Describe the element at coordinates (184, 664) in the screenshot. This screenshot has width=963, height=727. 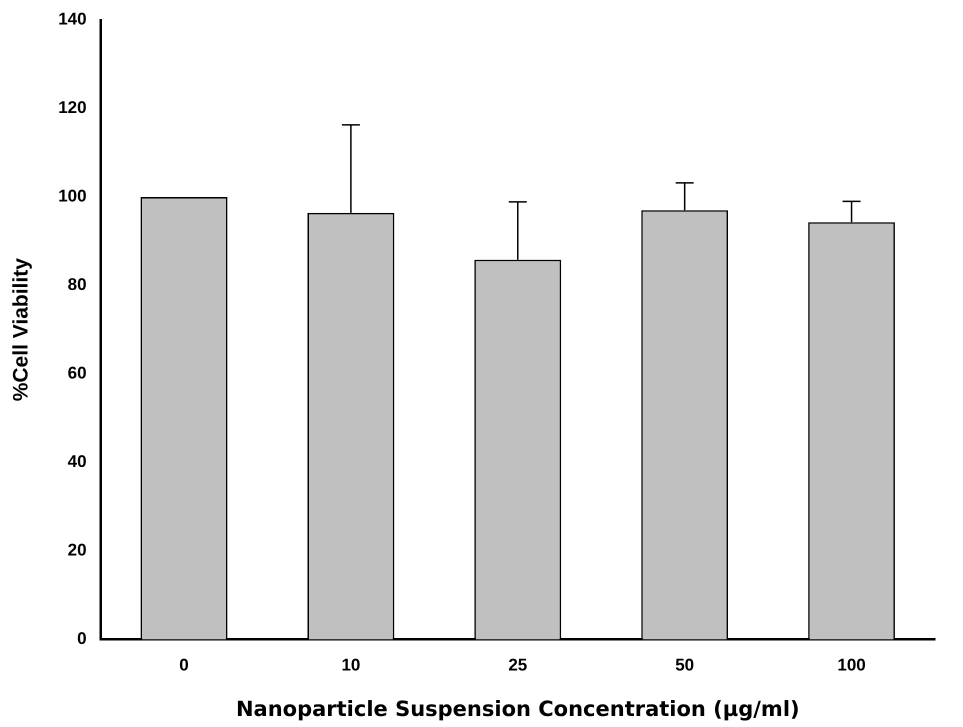
I see `x-tick-label: 0` at that location.